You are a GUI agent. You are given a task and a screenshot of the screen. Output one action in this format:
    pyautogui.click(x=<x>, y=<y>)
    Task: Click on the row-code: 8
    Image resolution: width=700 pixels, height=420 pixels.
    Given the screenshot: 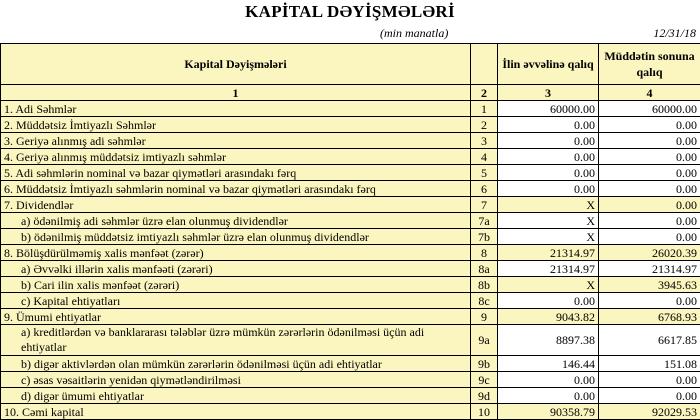 What is the action you would take?
    pyautogui.click(x=484, y=253)
    